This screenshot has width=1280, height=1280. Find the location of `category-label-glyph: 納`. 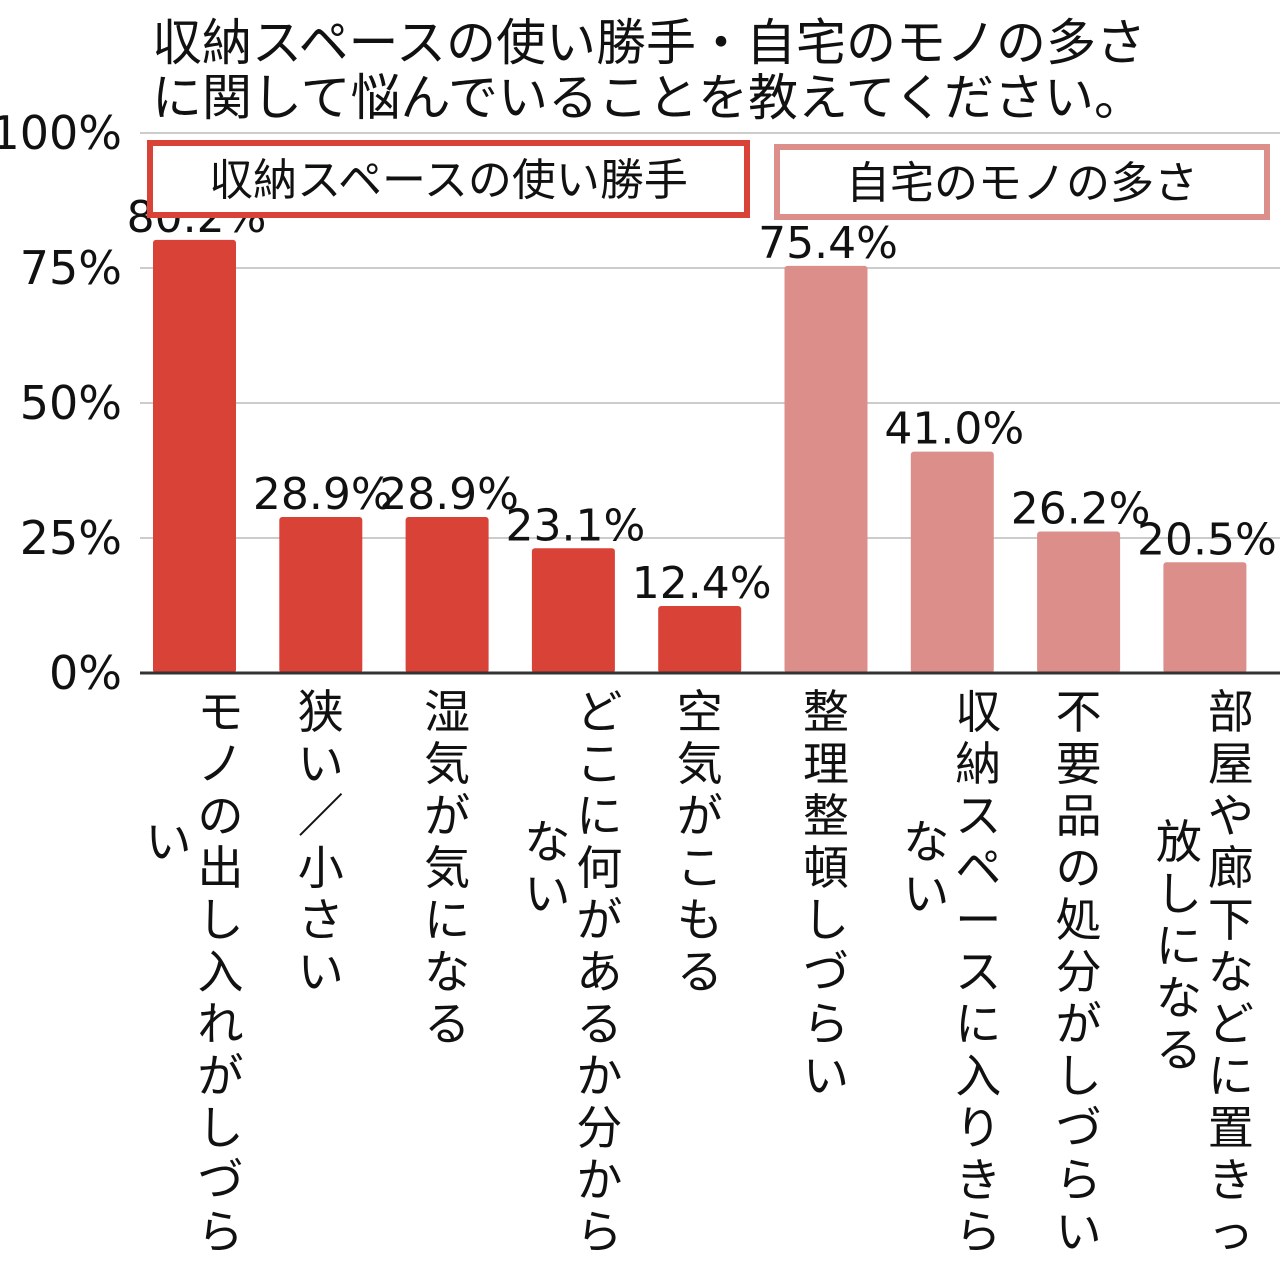

category-label-glyph: 納 is located at coordinates (978, 764).